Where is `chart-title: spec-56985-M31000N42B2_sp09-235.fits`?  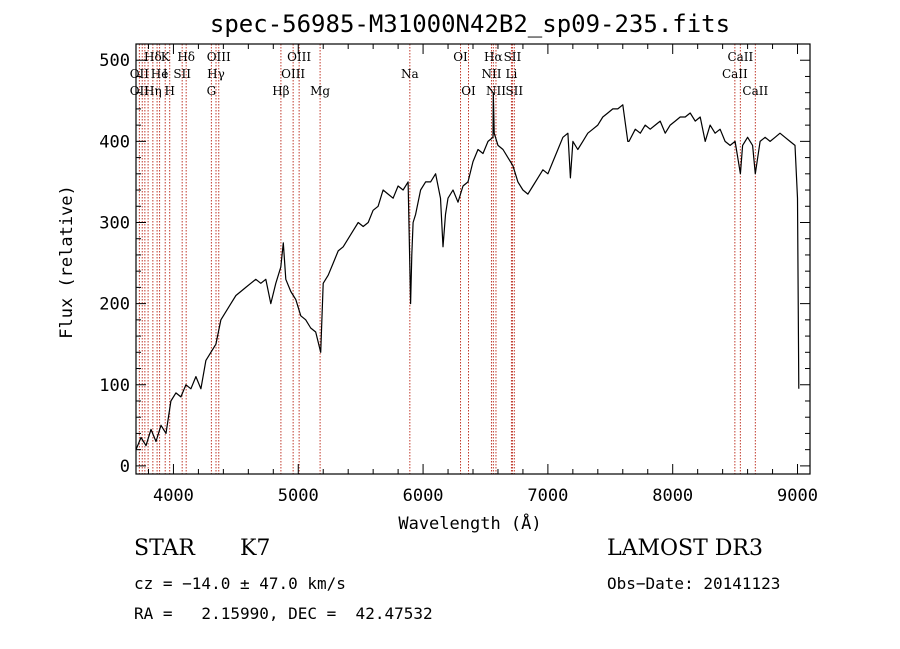 chart-title: spec-56985-M31000N42B2_sp09-235.fits is located at coordinates (470, 24).